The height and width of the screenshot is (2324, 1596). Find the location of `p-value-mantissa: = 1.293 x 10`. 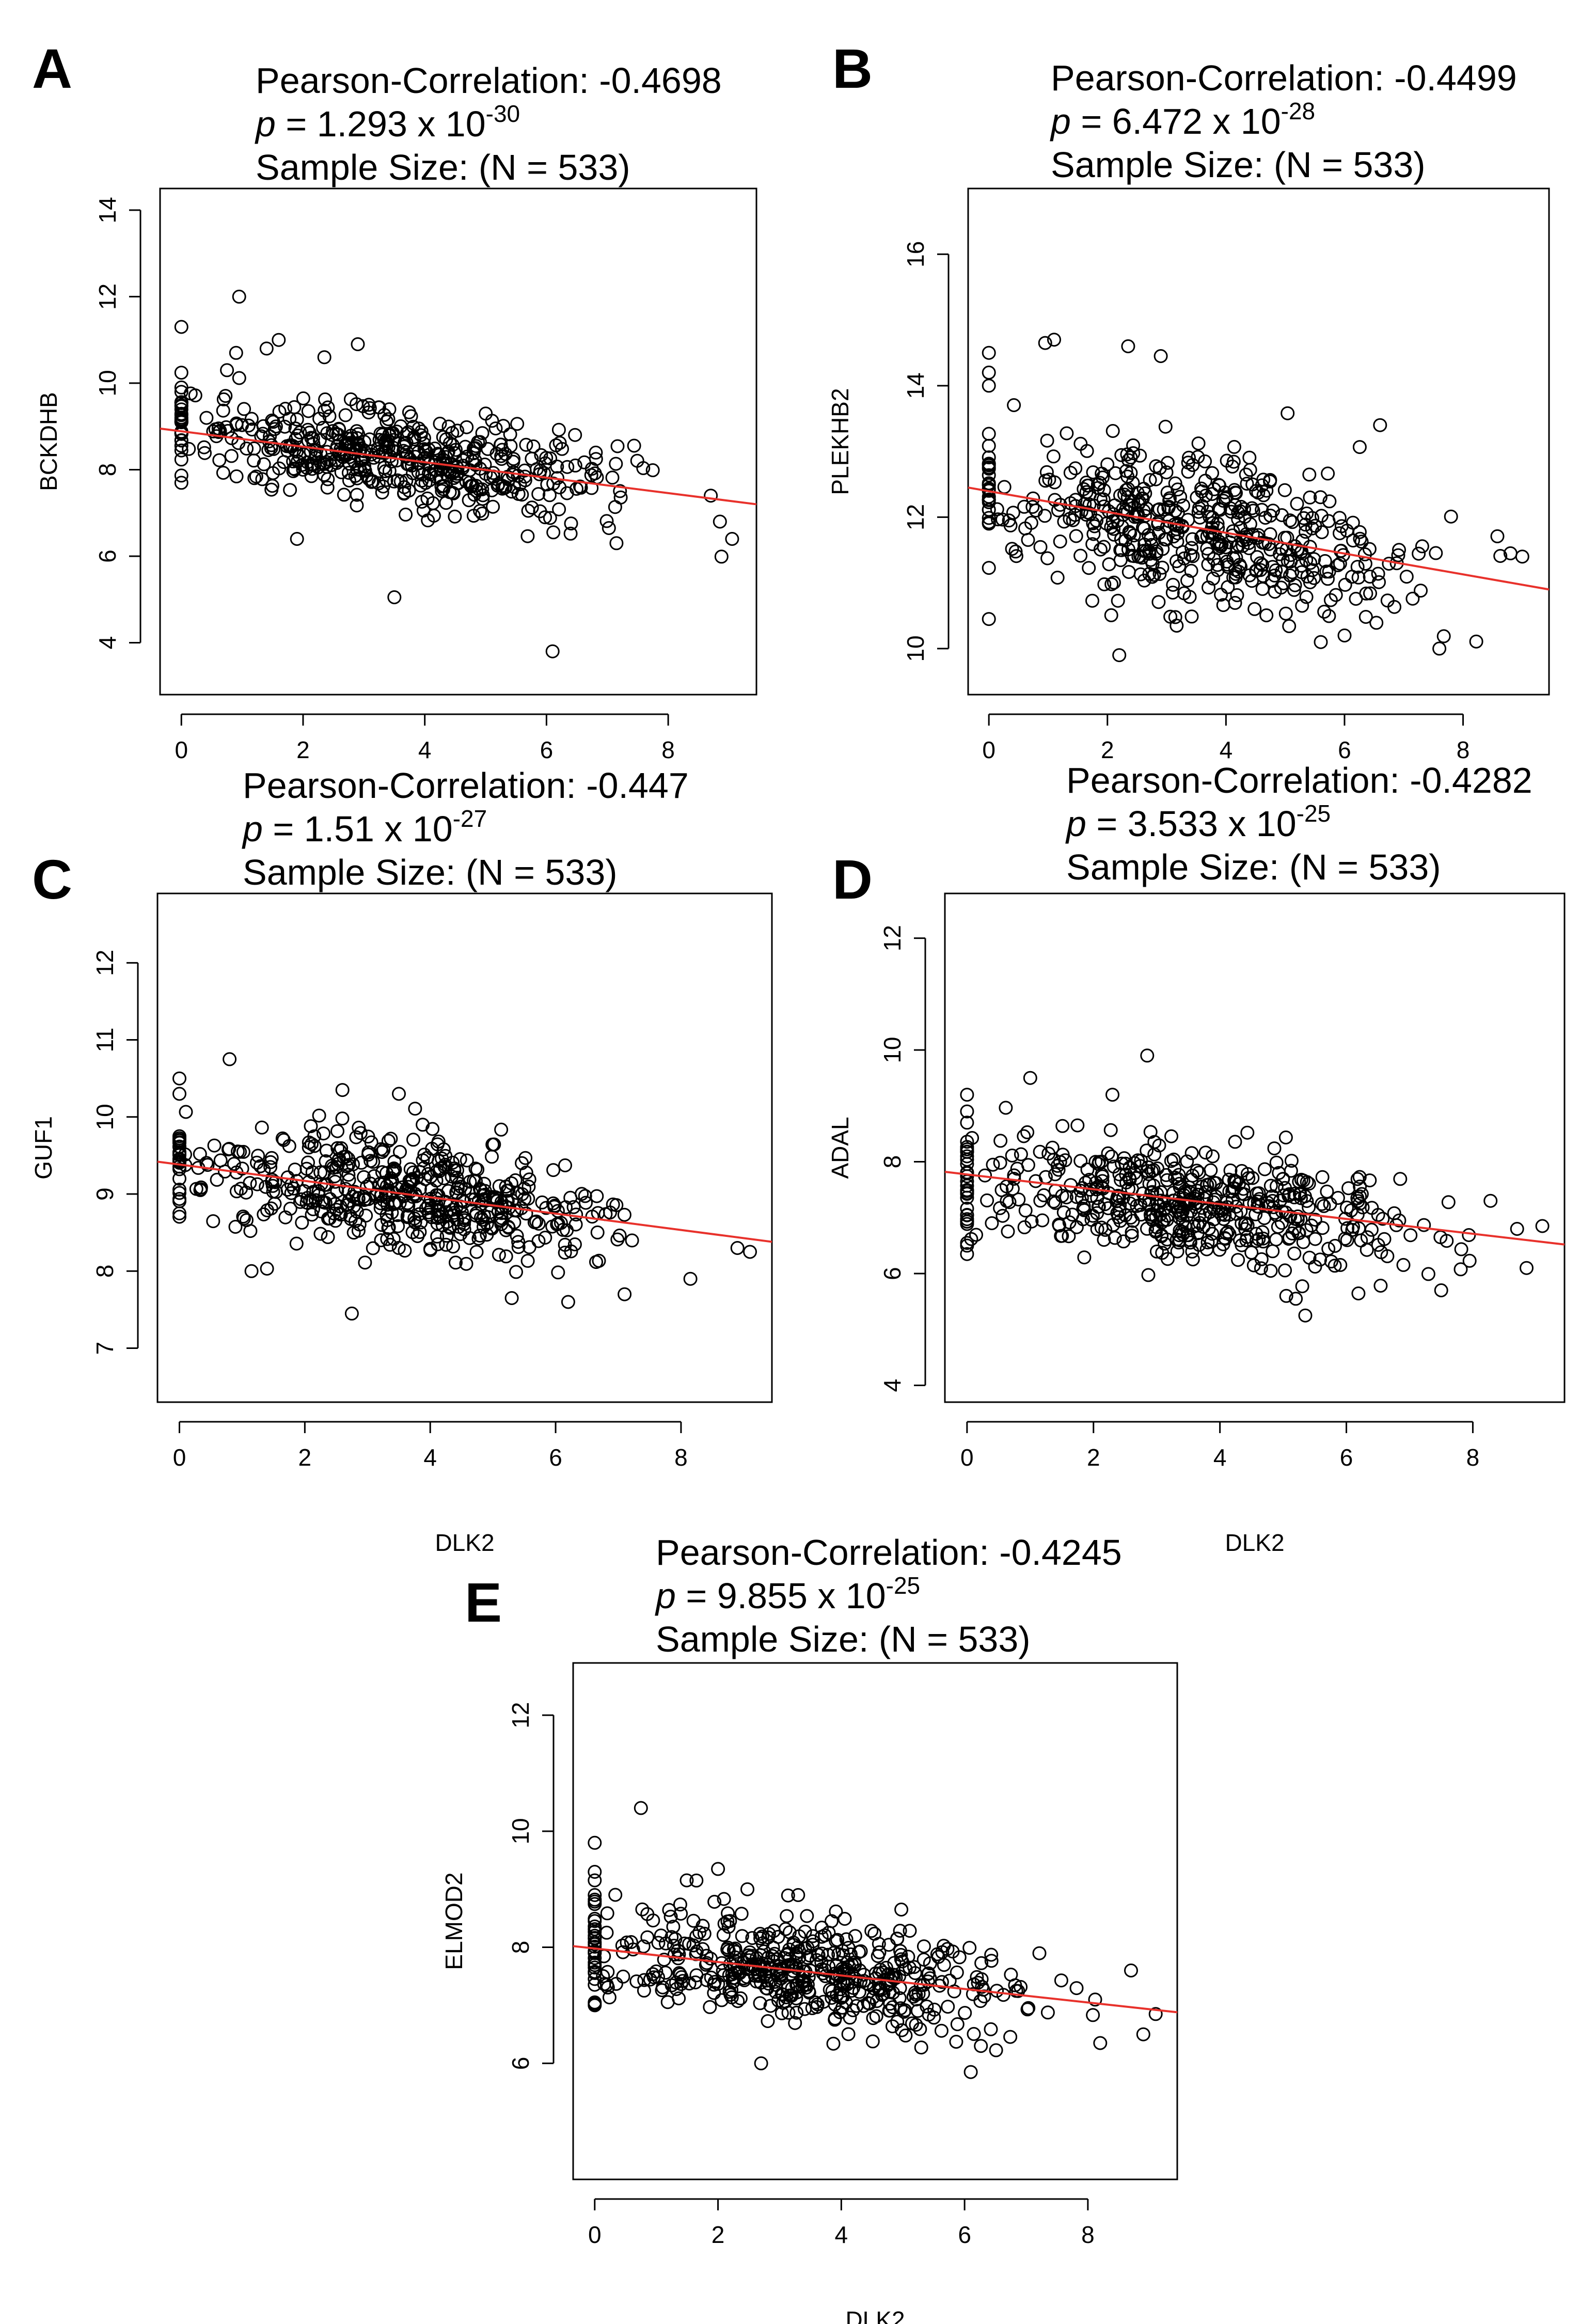

p-value-mantissa: = 1.293 x 10 is located at coordinates (381, 124).